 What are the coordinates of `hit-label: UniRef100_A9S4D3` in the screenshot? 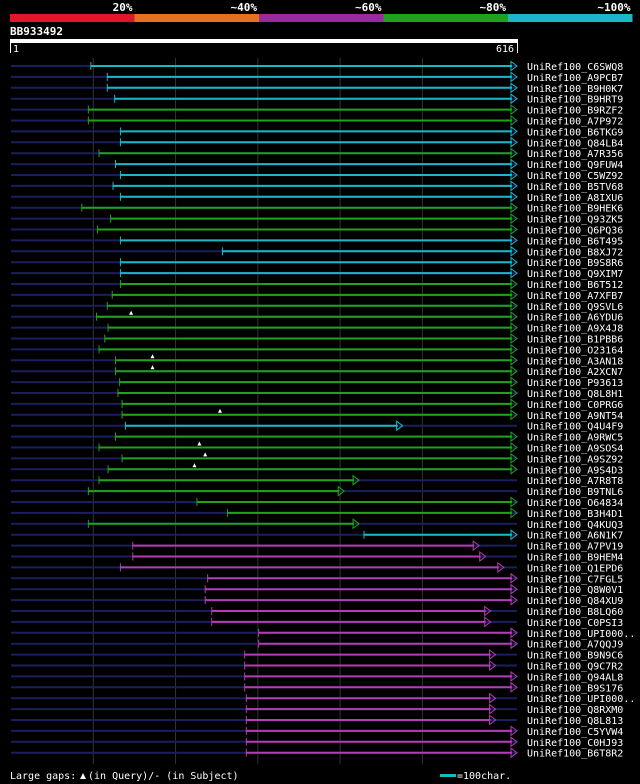 It's located at (575, 470).